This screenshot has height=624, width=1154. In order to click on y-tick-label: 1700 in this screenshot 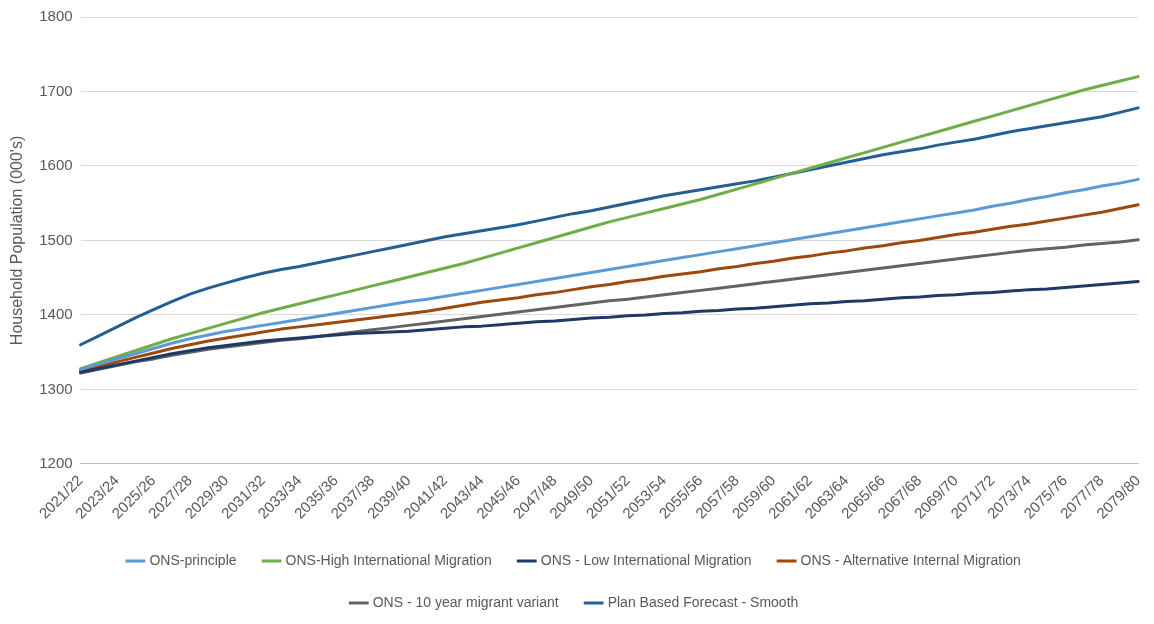, I will do `click(56, 90)`.